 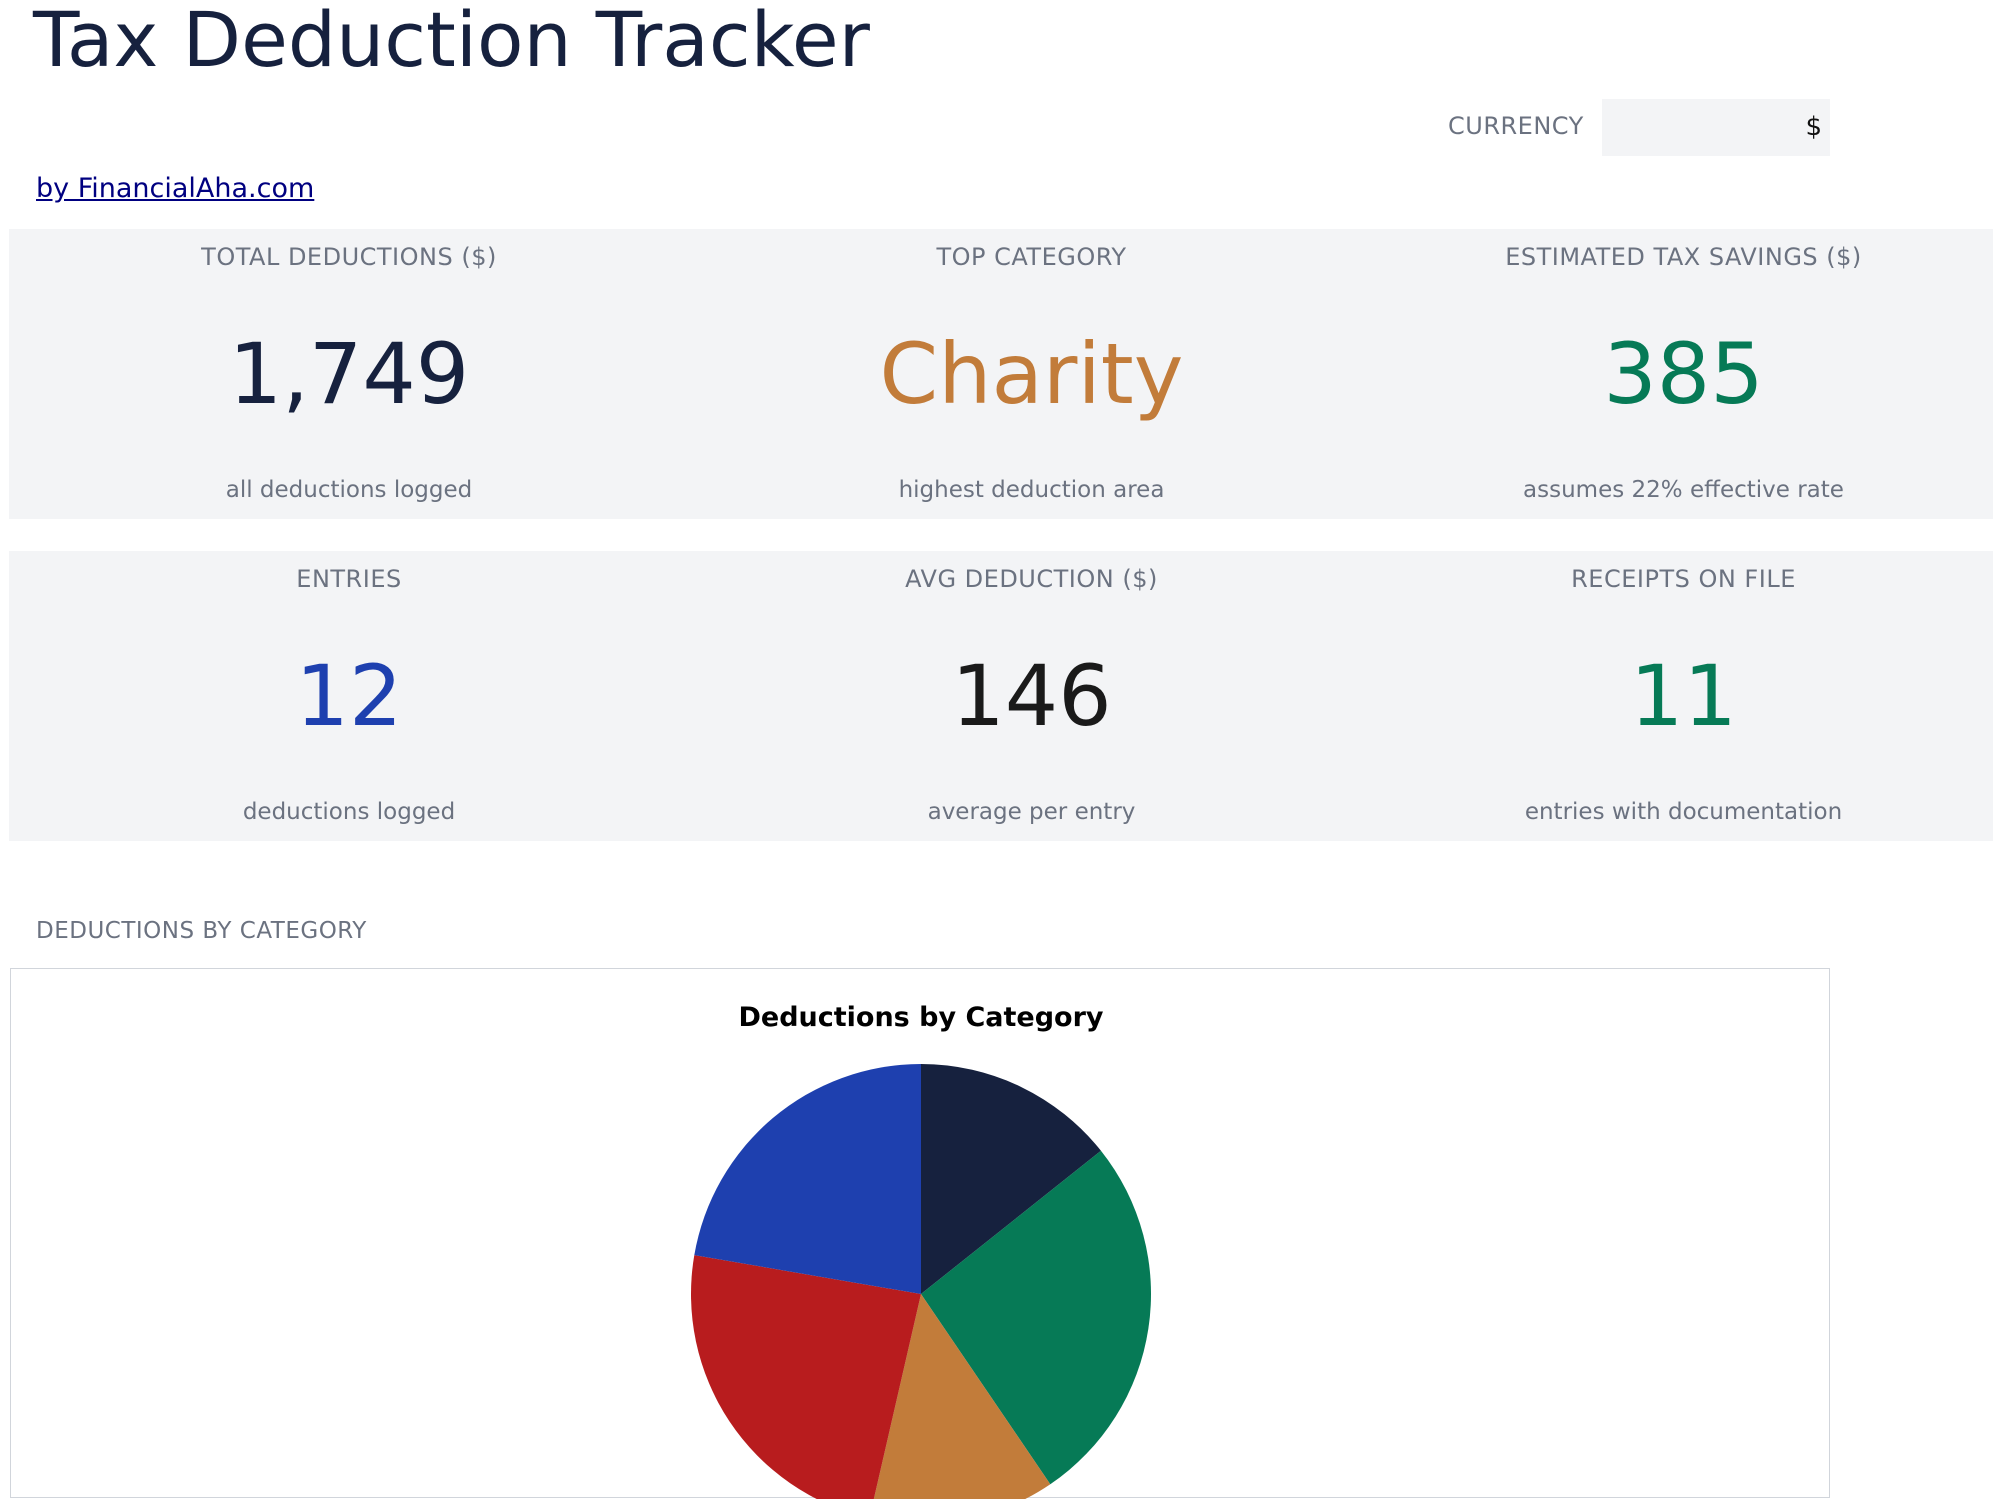 I want to click on kpi-value: 1,749, so click(x=349, y=374).